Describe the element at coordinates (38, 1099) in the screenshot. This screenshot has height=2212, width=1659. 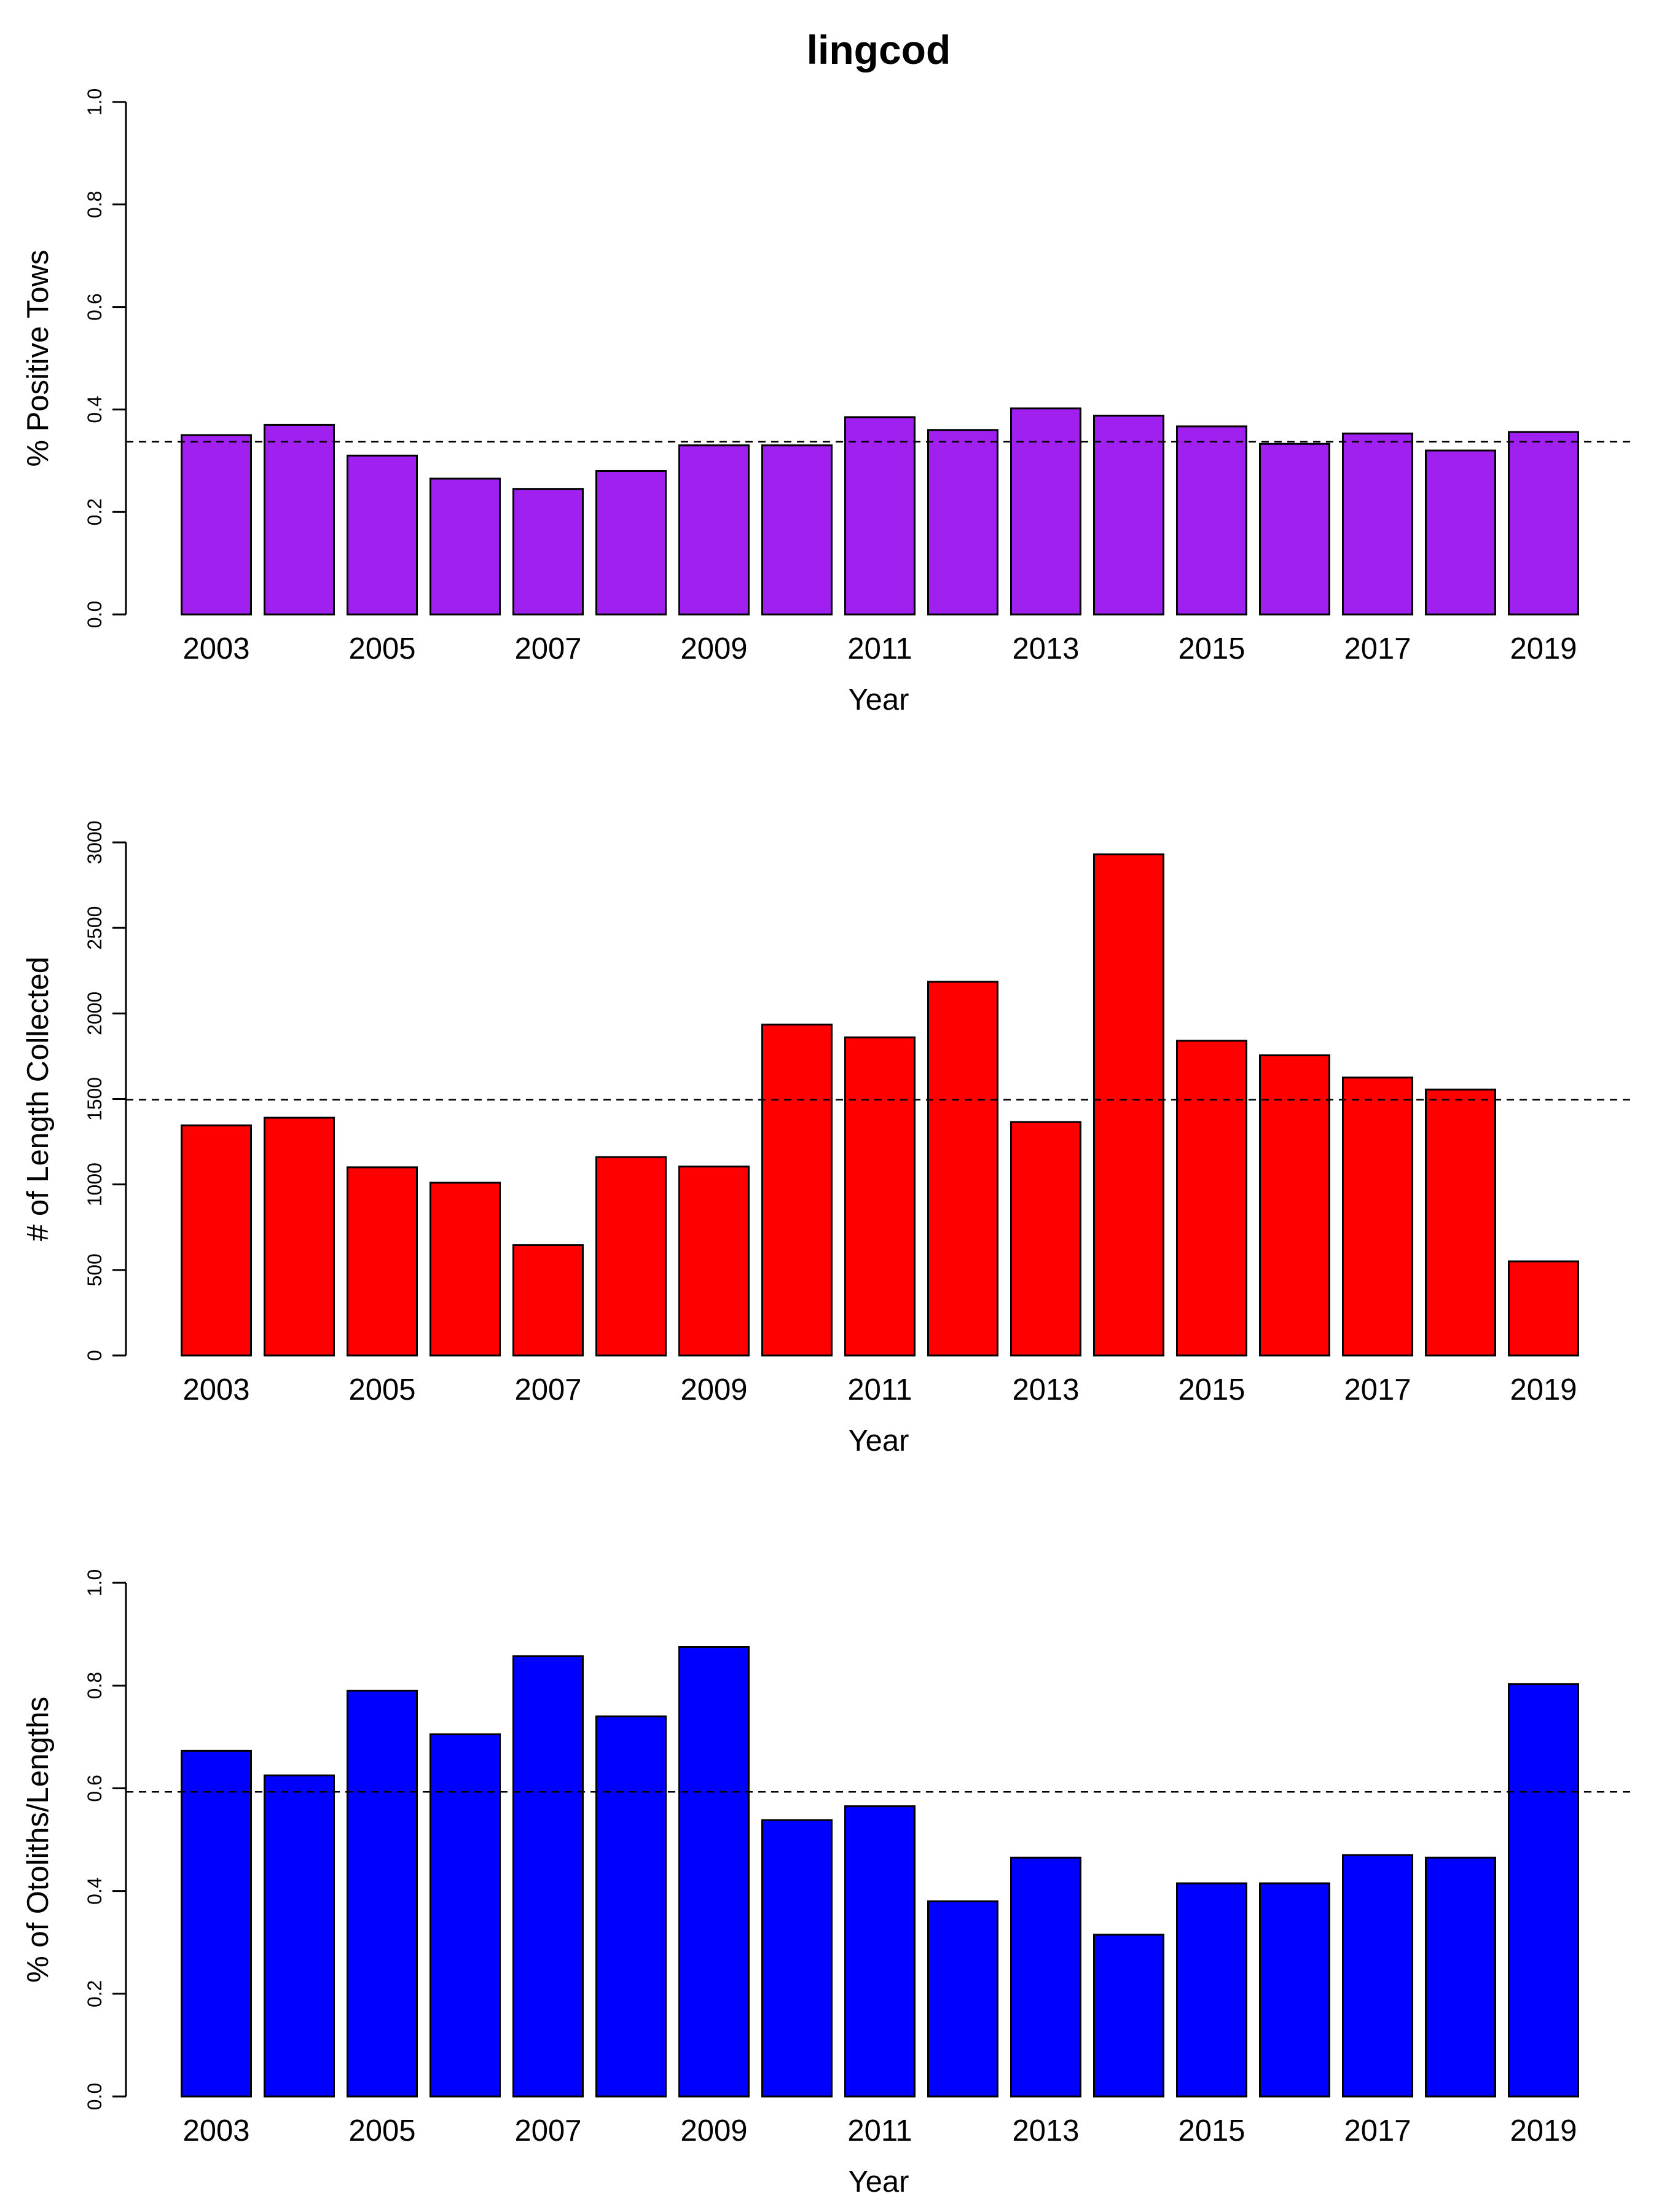
I see `y-axis-title: # of Length Collected` at that location.